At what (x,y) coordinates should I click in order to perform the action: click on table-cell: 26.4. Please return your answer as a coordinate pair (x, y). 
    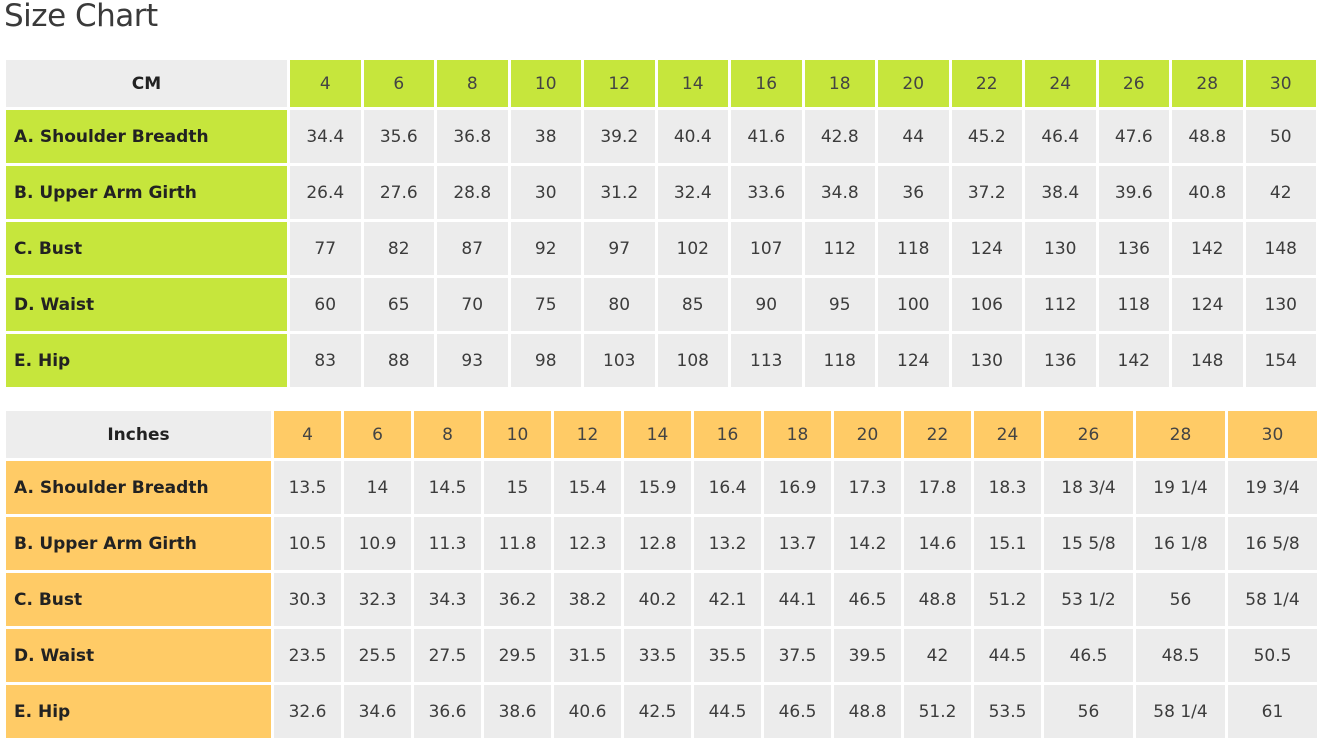
    Looking at the image, I should click on (325, 192).